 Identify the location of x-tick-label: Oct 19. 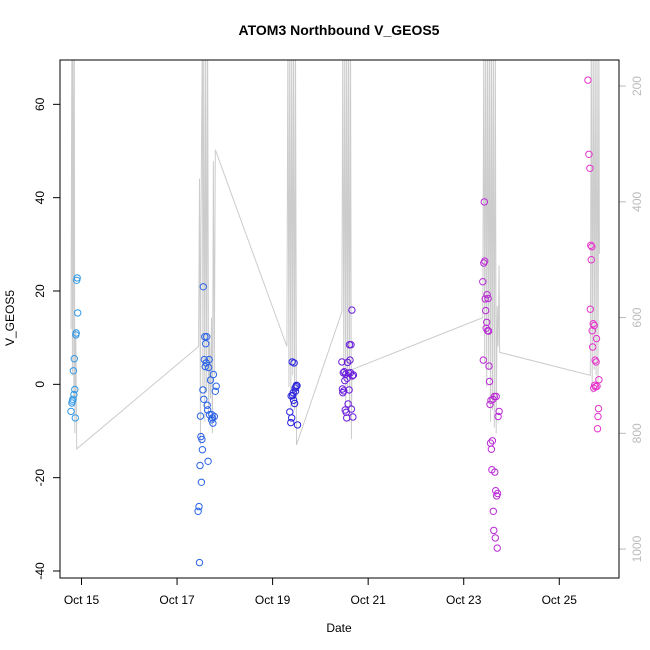
(273, 600).